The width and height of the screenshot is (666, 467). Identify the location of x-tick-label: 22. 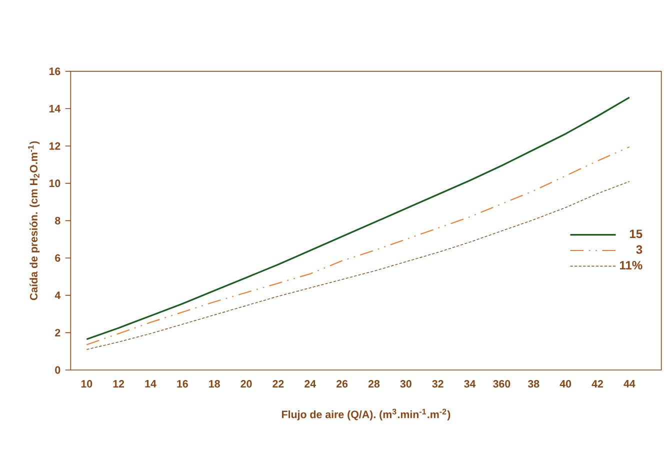
(278, 384).